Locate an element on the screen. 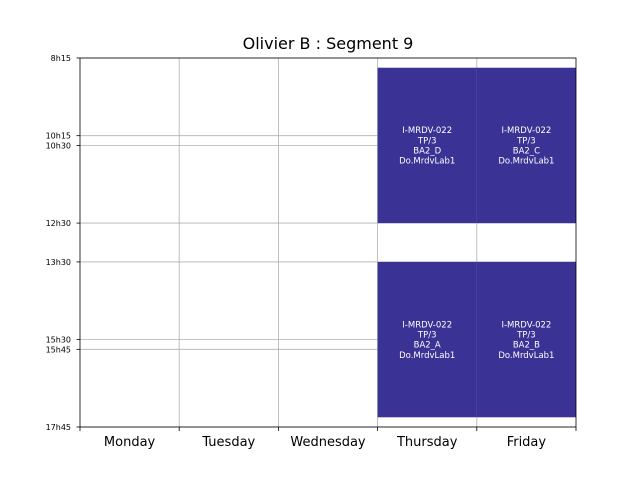  y-tick-label: 10h30 is located at coordinates (58, 145).